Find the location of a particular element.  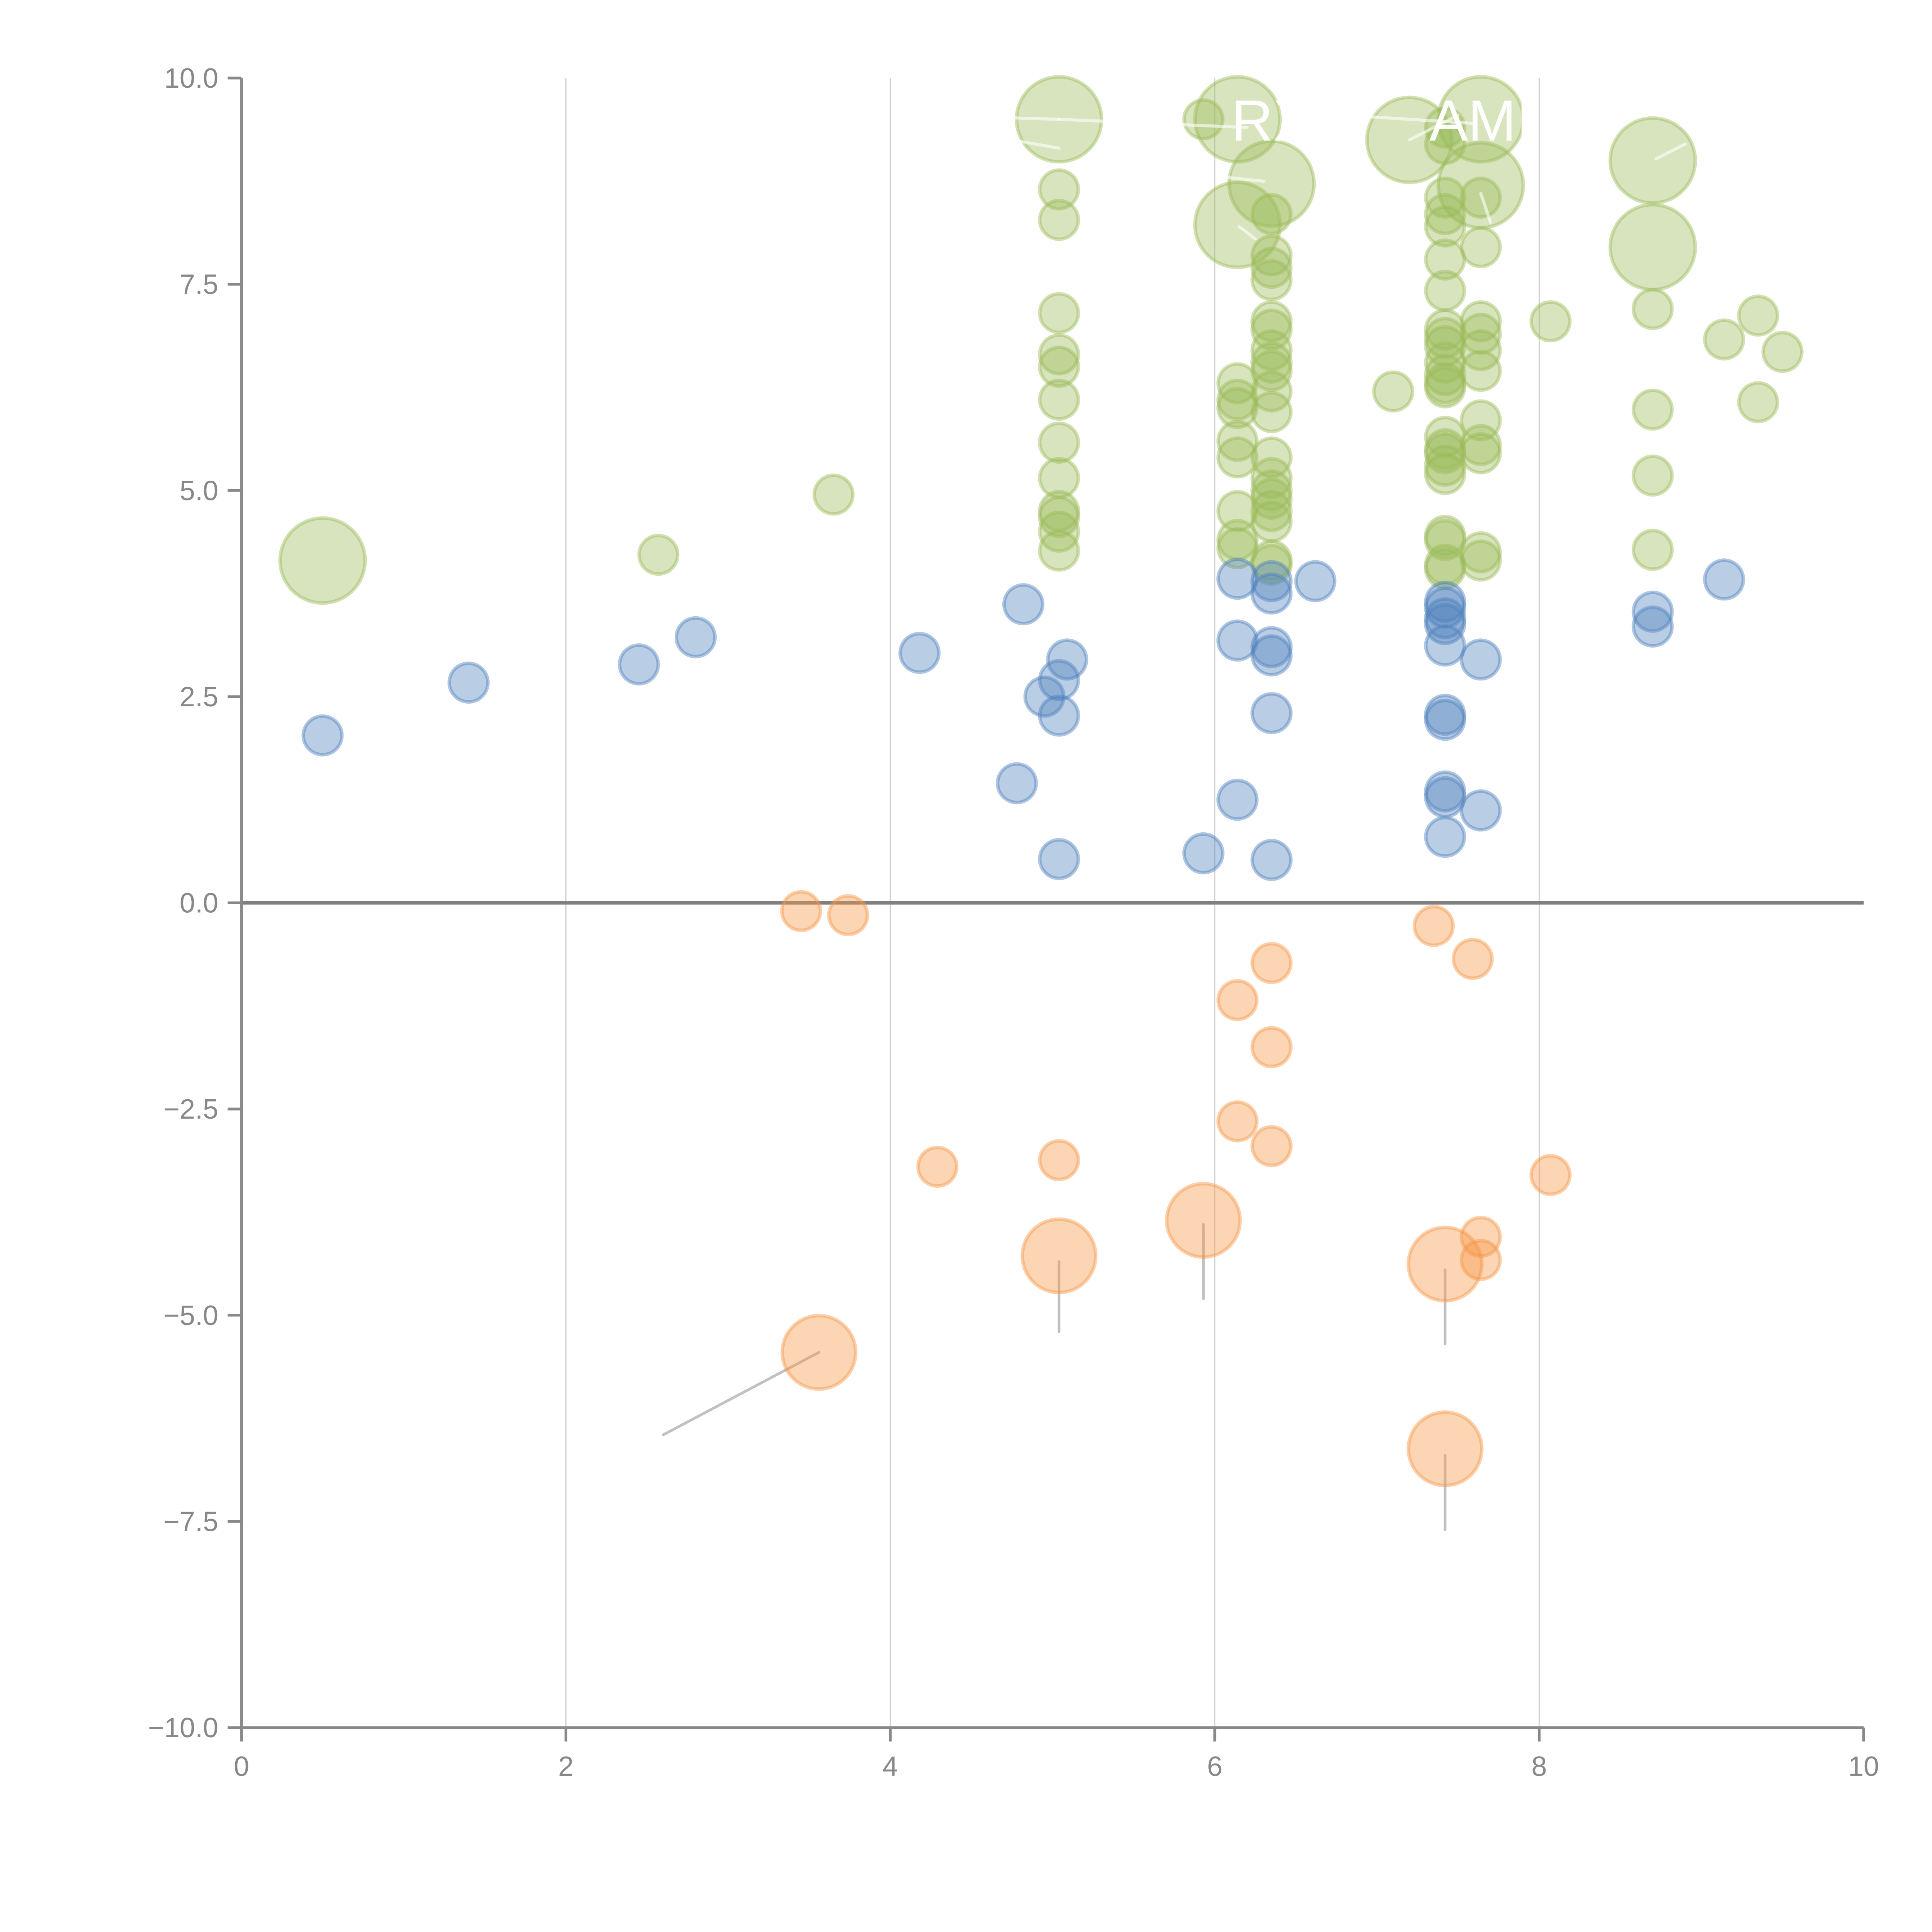

y-tick-label: 0.0 is located at coordinates (199, 904).